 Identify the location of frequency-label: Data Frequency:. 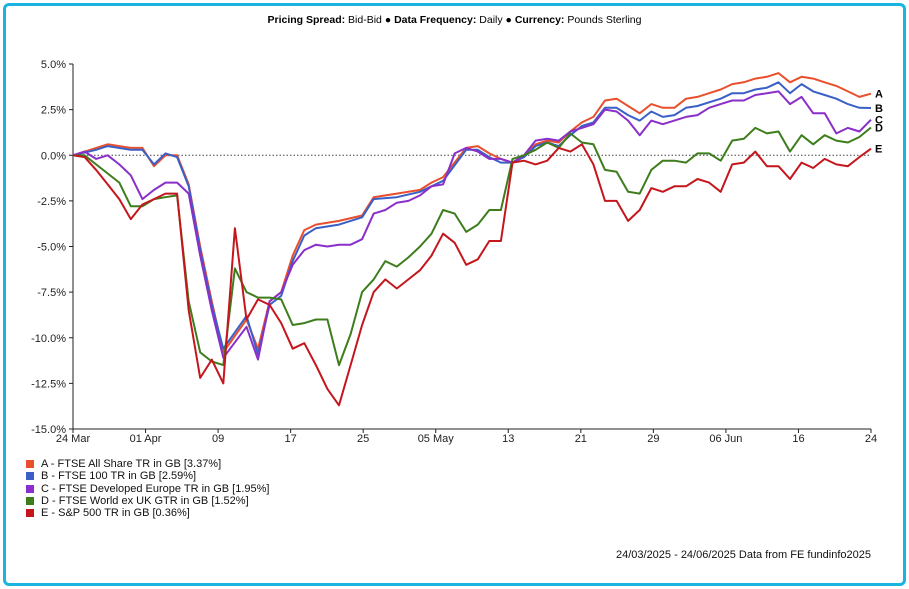
(435, 20).